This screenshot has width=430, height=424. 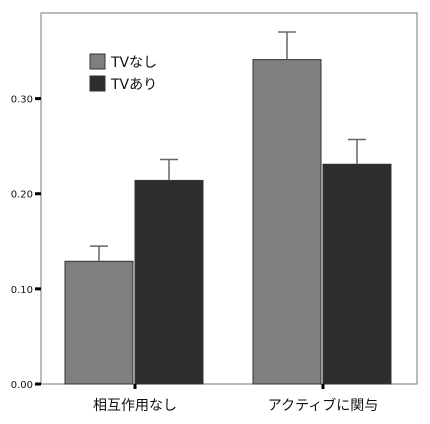 I want to click on legend-label-0: TVなし, so click(x=133, y=63).